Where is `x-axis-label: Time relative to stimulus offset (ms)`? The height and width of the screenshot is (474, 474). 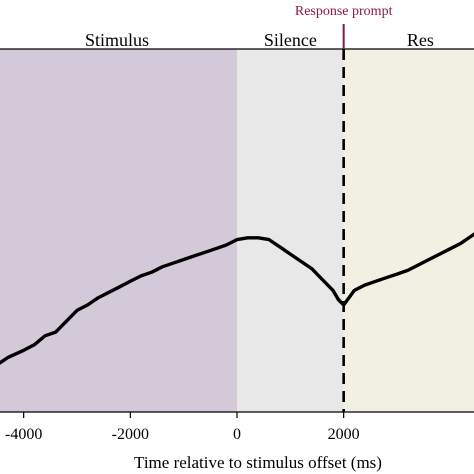 x-axis-label: Time relative to stimulus offset (ms) is located at coordinates (258, 462).